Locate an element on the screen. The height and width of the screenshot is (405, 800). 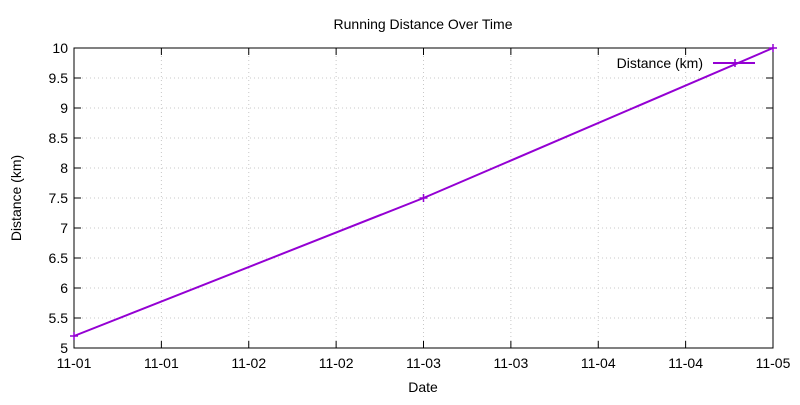
legend-label: Distance (km) is located at coordinates (660, 63).